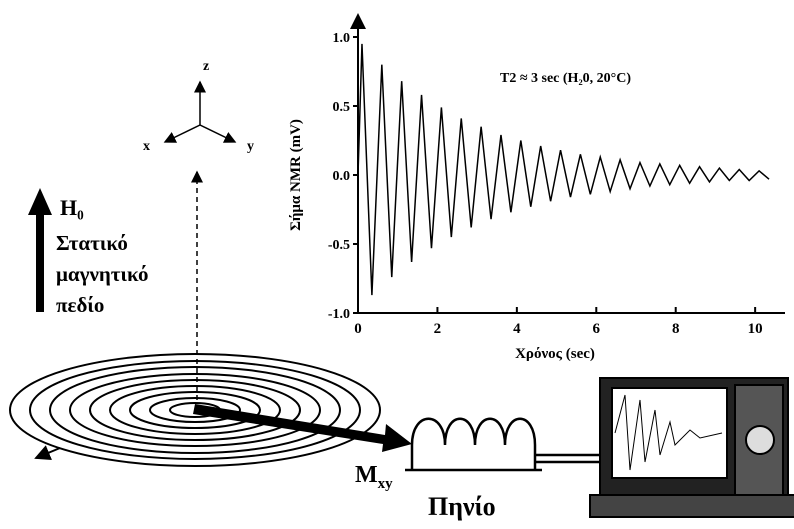  Describe the element at coordinates (302, 428) in the screenshot. I see `mxy-arrow` at that location.